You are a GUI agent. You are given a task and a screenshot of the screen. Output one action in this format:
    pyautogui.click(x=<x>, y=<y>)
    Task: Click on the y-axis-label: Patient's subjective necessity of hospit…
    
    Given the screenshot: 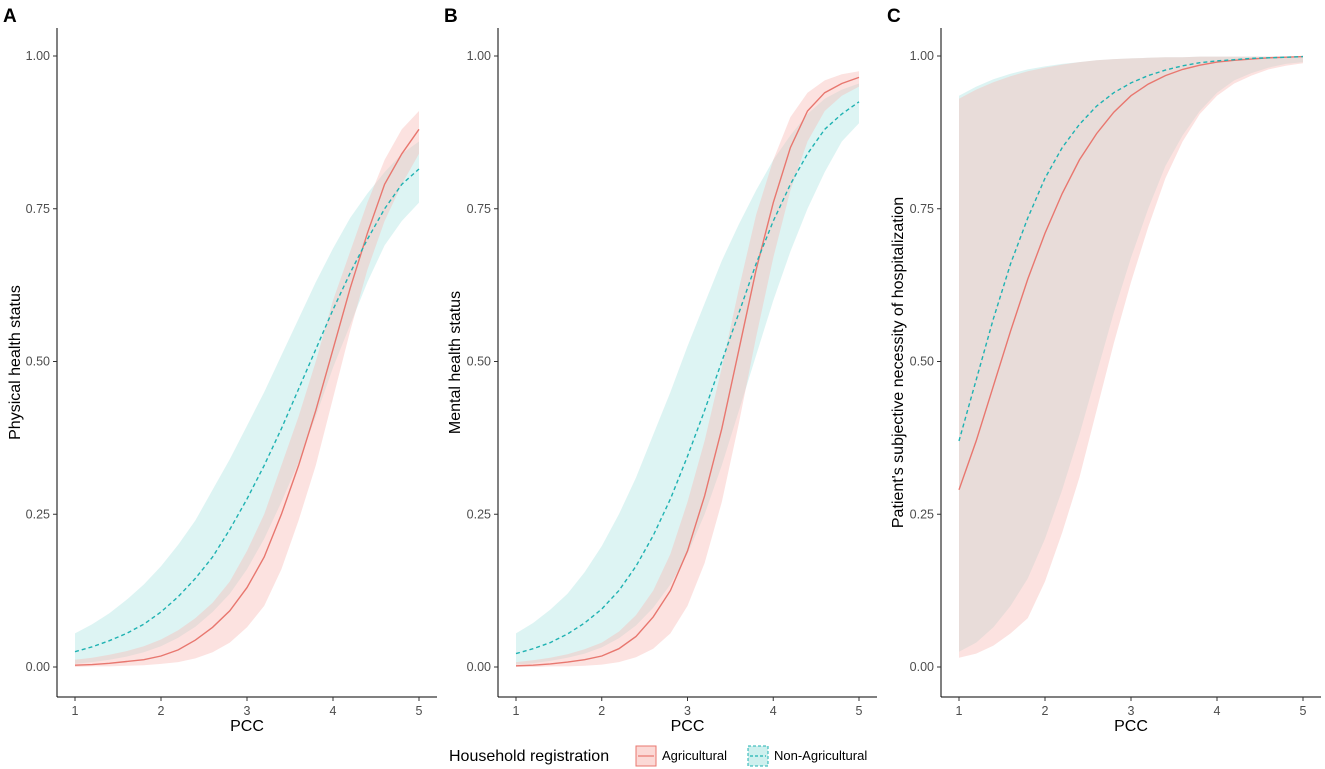 What is the action you would take?
    pyautogui.click(x=898, y=362)
    